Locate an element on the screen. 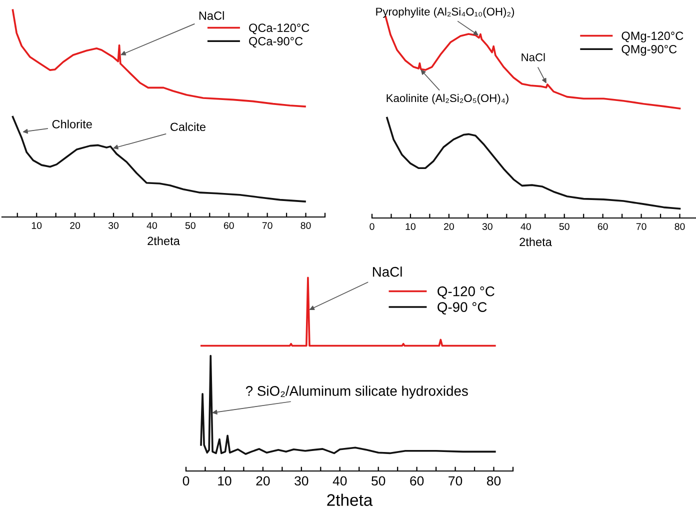 The height and width of the screenshot is (517, 696). annotation: Calcite is located at coordinates (188, 127).